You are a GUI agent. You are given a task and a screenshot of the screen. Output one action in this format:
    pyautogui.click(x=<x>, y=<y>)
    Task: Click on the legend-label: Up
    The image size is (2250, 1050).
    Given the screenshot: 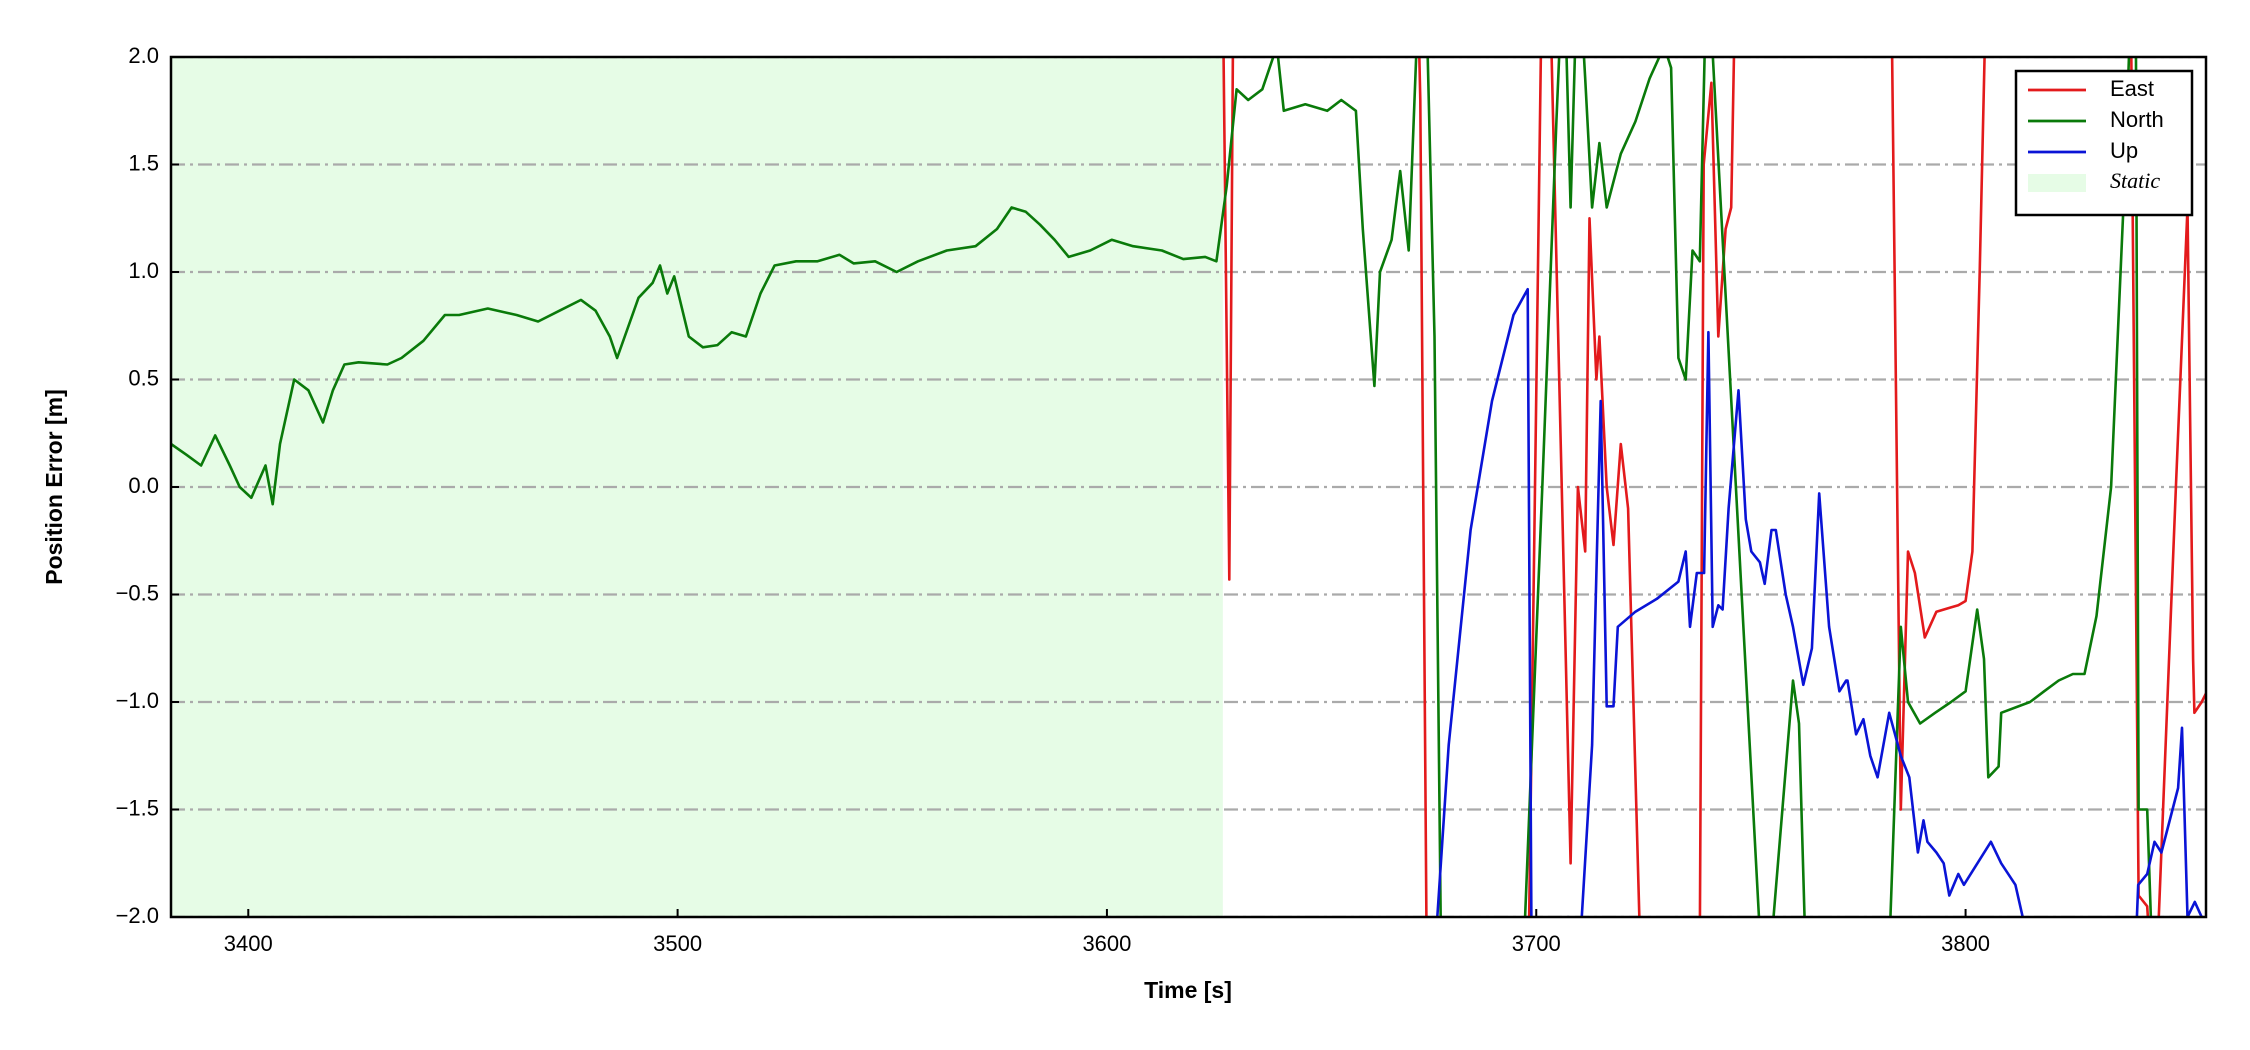 What is the action you would take?
    pyautogui.click(x=2124, y=150)
    